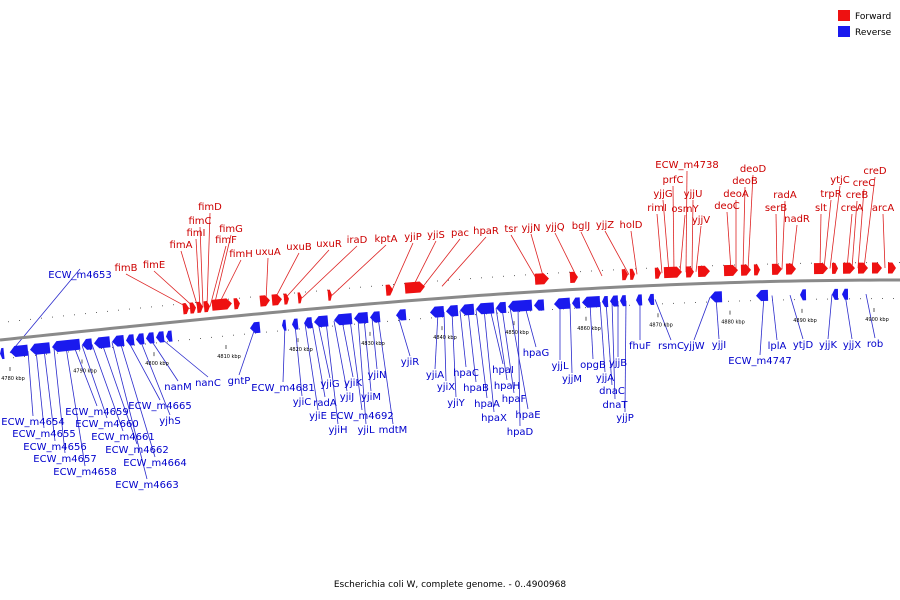  Describe the element at coordinates (325, 403) in the screenshot. I see `reverse-gene-label: radA` at that location.